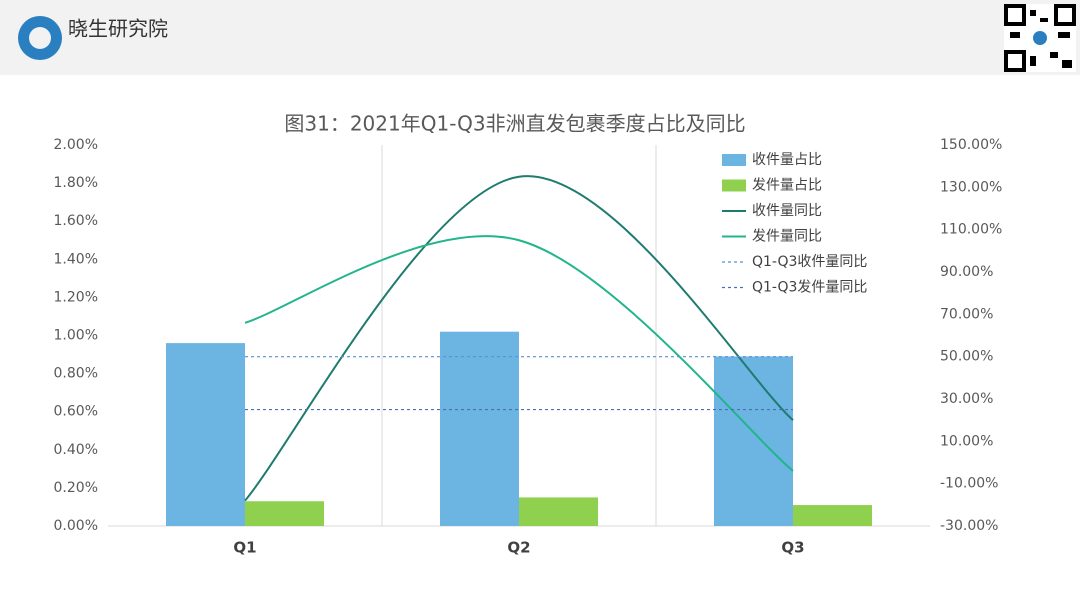 The width and height of the screenshot is (1080, 612). What do you see at coordinates (969, 484) in the screenshot?
I see `y2-tick-label: -10.00%` at bounding box center [969, 484].